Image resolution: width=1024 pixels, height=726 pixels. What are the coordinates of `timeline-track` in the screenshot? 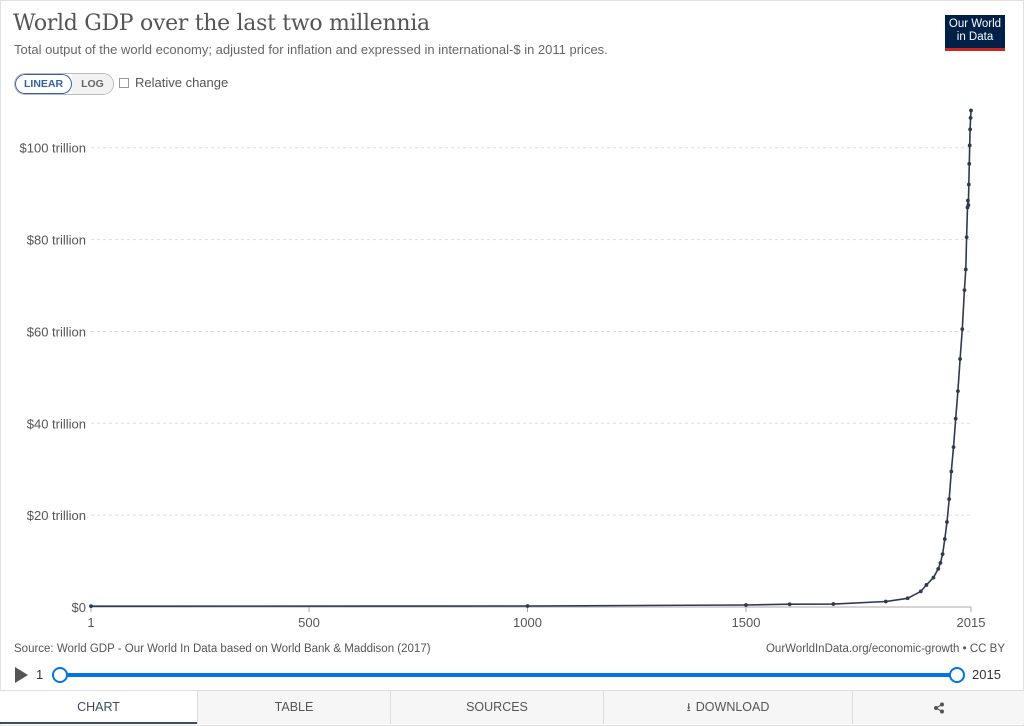 It's located at (507, 675).